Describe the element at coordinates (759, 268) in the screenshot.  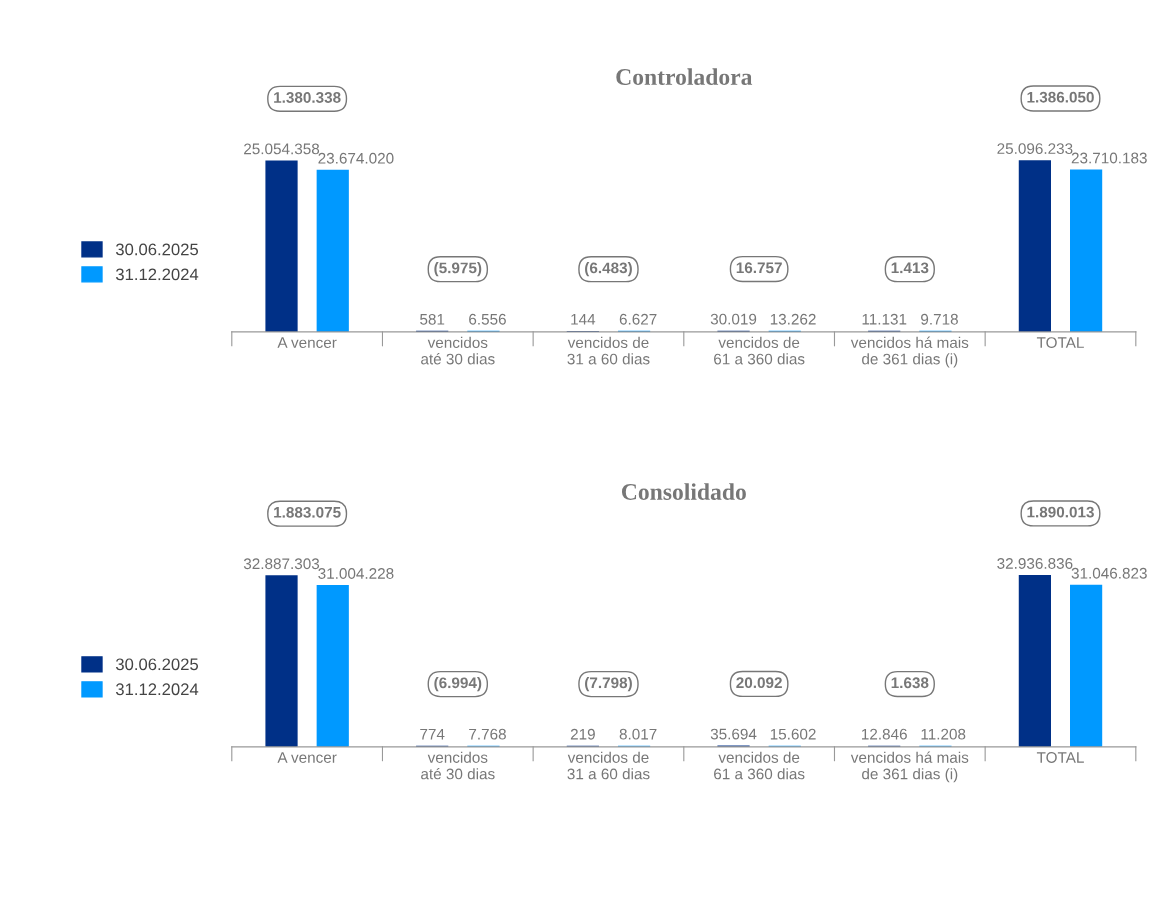
I see `annotation: 16.757` at that location.